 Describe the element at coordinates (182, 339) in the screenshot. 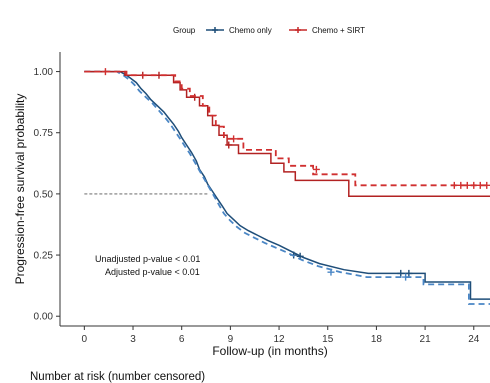

I see `x-tick-label: 6` at that location.